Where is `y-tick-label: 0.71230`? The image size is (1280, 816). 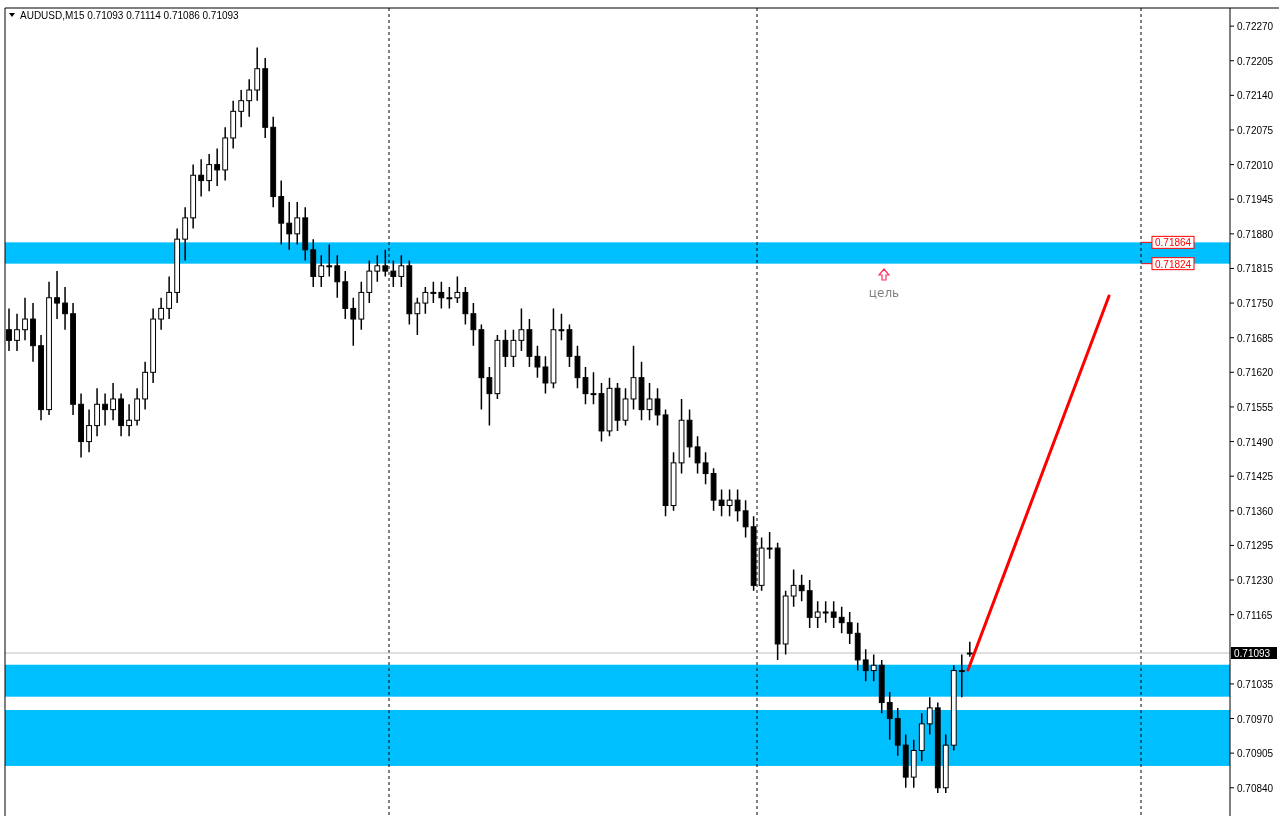
y-tick-label: 0.71230 is located at coordinates (1255, 581).